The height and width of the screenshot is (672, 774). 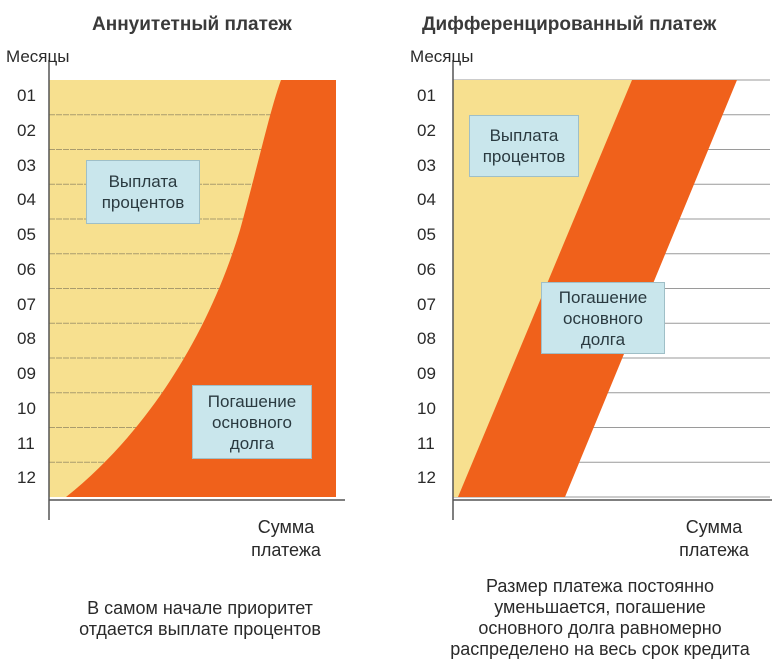 I want to click on annuity-month-05: 05, so click(x=26, y=234).